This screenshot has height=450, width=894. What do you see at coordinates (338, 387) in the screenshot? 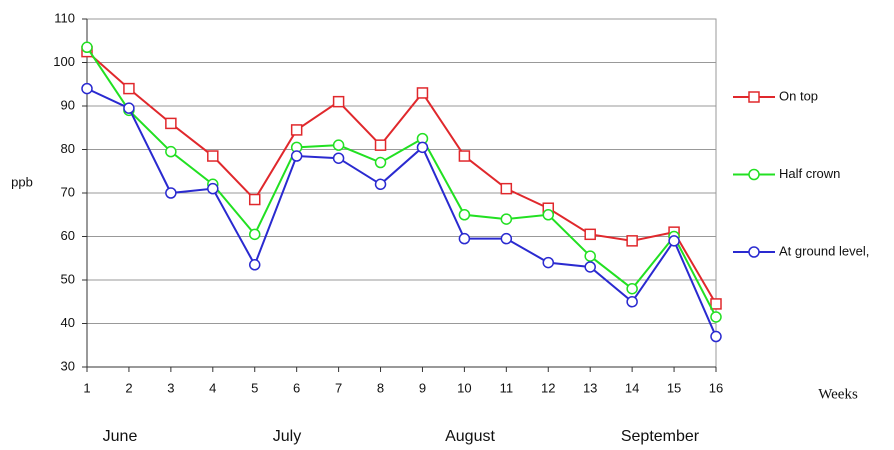
I see `x-tick-label: 7` at bounding box center [338, 387].